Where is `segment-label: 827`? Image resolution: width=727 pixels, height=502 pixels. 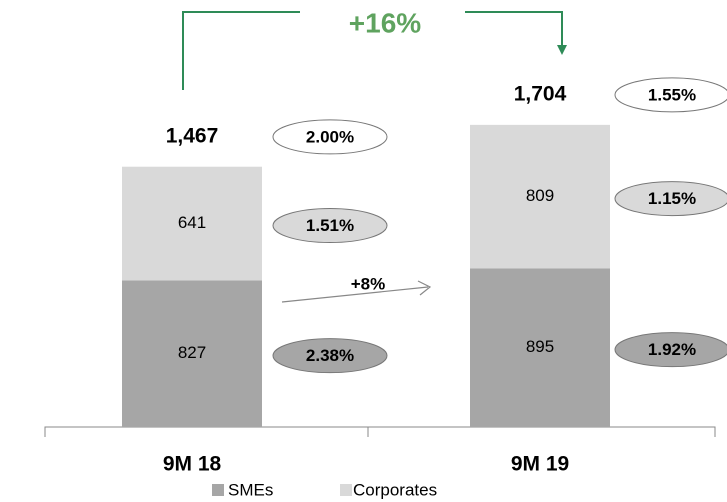
segment-label: 827 is located at coordinates (192, 352).